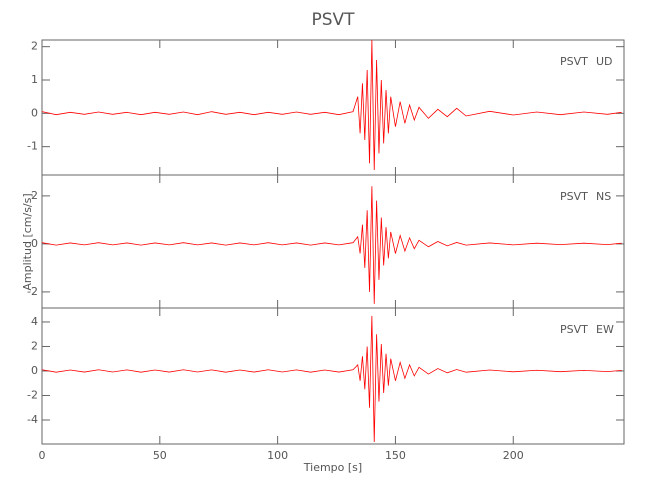 The image size is (650, 500). What do you see at coordinates (603, 196) in the screenshot?
I see `component-label: NS` at bounding box center [603, 196].